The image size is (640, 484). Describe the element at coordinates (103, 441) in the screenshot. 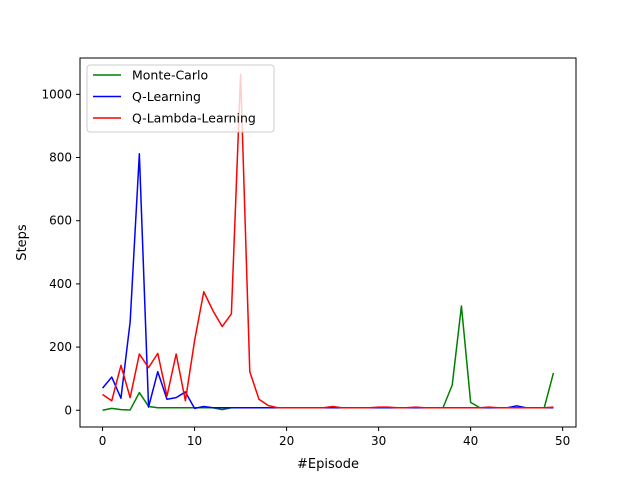

I see `x-tick-label: 0` at that location.